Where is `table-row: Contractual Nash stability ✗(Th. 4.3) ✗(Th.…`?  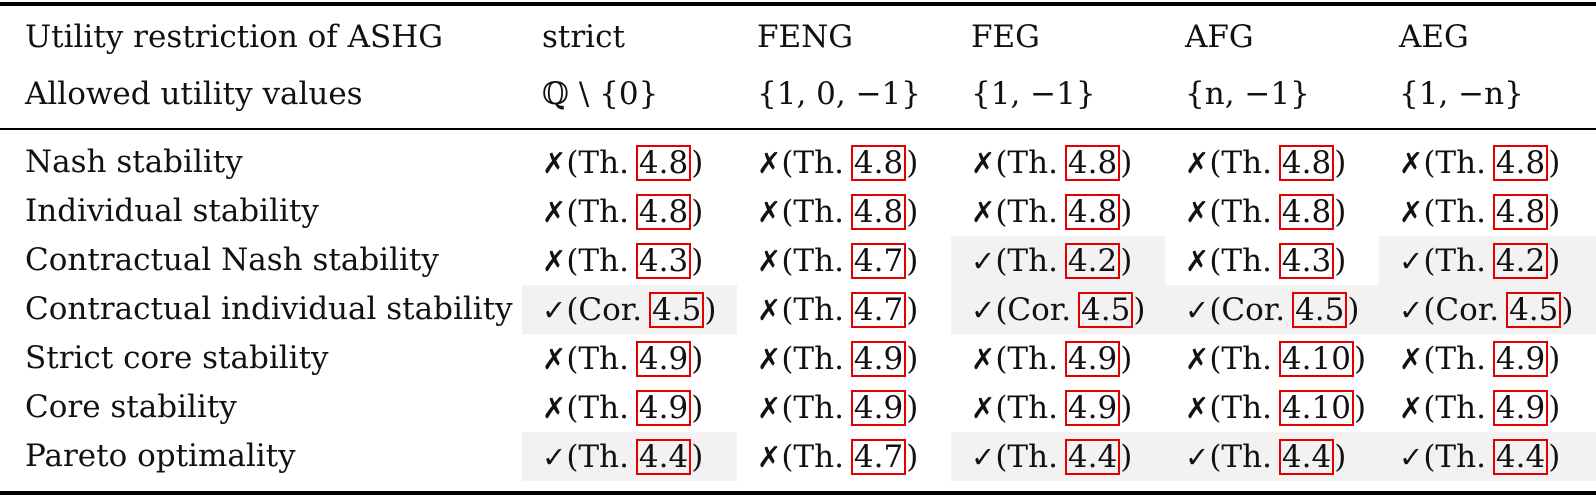
table-row: Contractual Nash stability ✗(Th. 4.3) ✗(Th.… is located at coordinates (798, 260).